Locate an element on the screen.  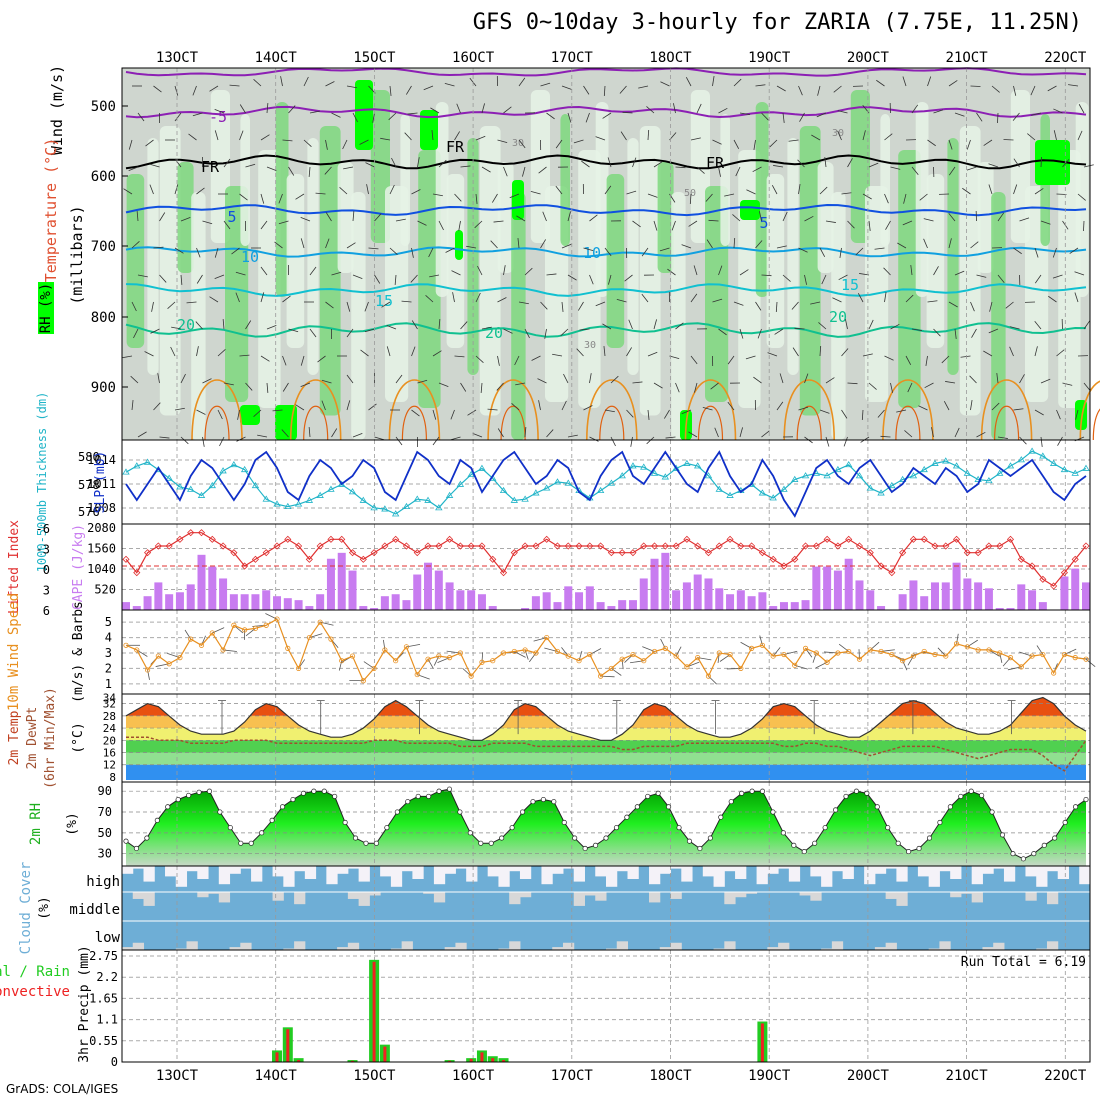
temp-band is located at coordinates (606, 772).